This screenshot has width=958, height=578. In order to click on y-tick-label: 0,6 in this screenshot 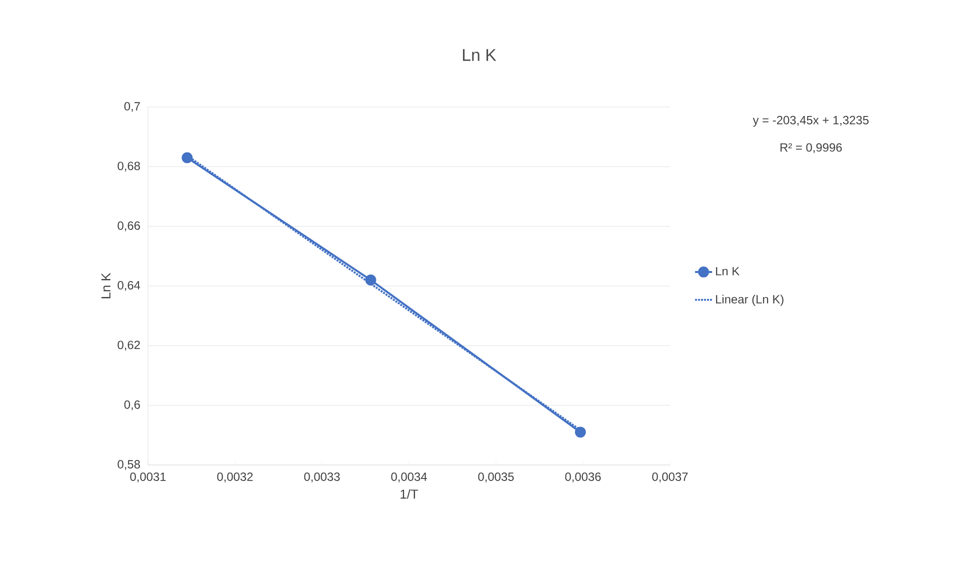, I will do `click(132, 405)`.